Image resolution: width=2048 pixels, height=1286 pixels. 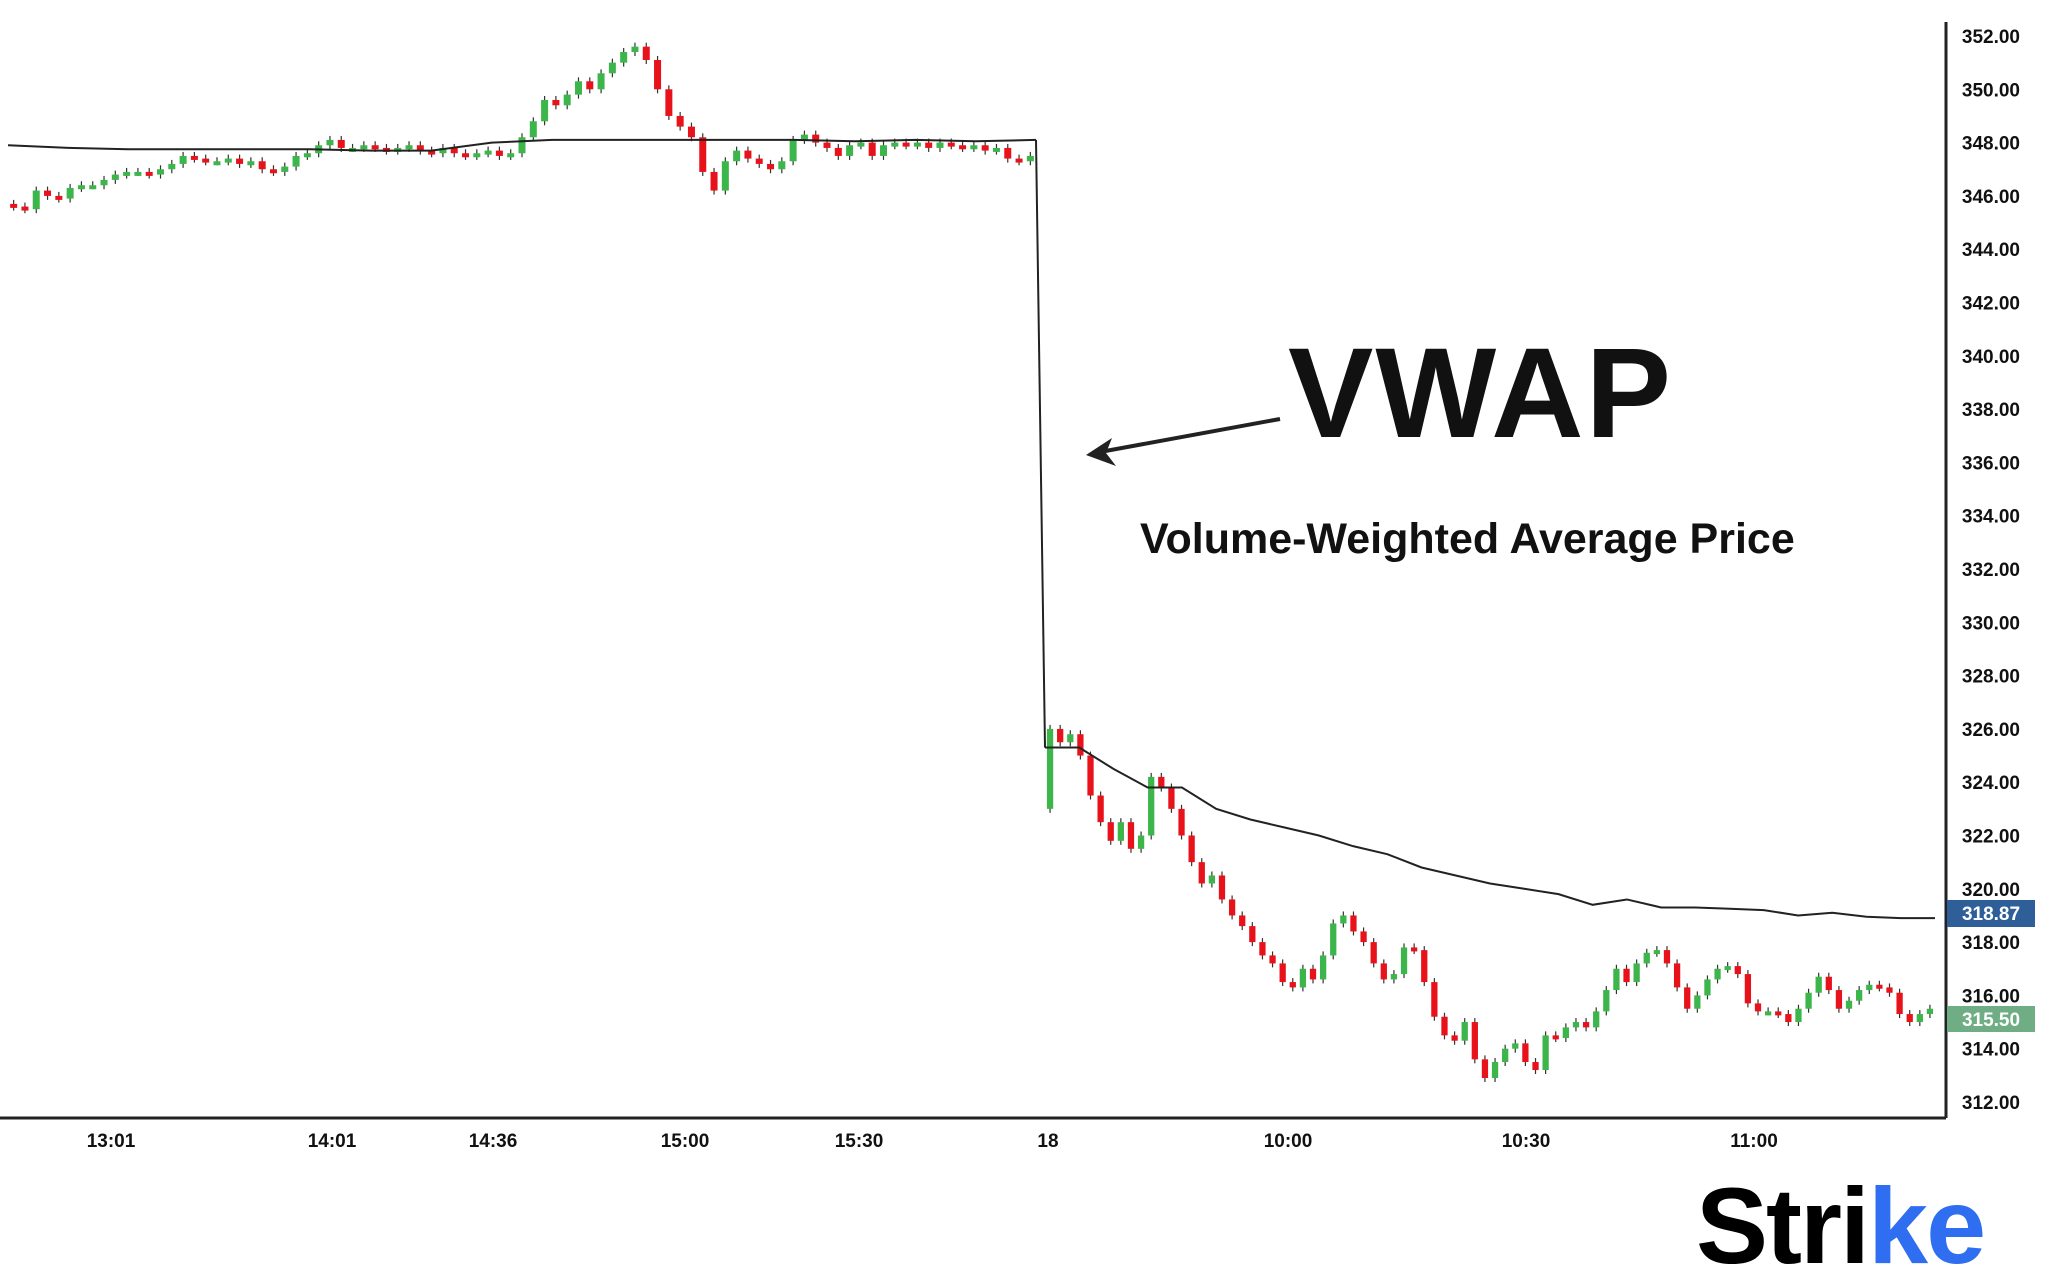 I want to click on logo-accent-text: ke, so click(x=1927, y=1225).